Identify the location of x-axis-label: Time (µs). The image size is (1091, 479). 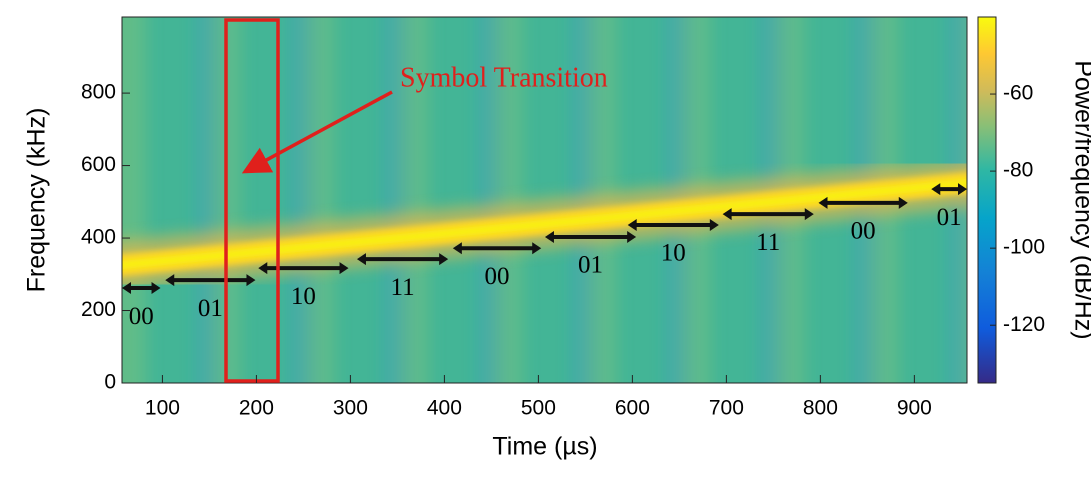
(544, 447).